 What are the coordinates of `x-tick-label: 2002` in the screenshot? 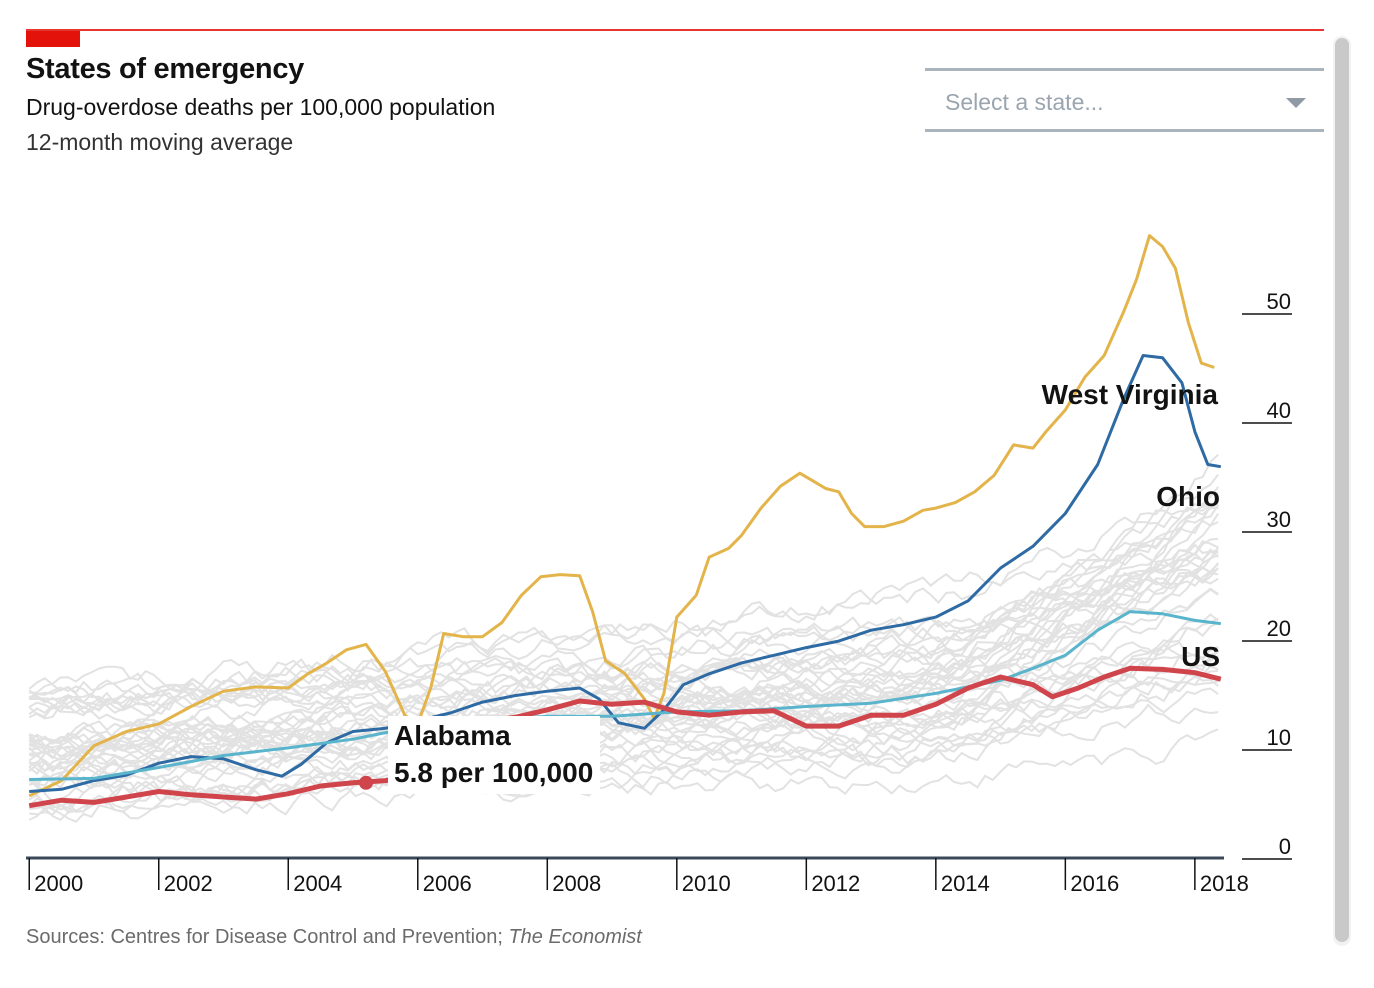 It's located at (188, 883).